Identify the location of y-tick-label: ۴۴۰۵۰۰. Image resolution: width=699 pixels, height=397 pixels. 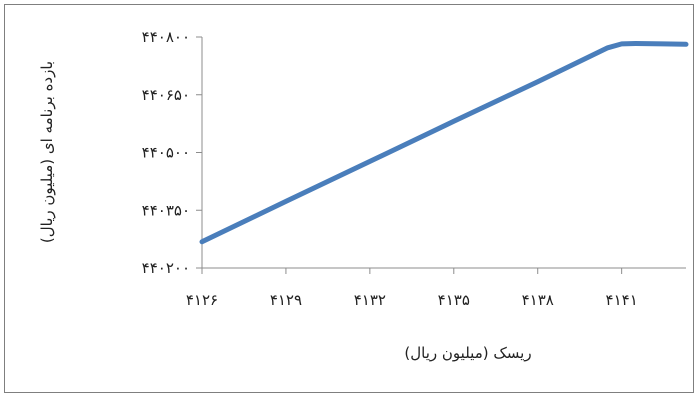
(166, 153).